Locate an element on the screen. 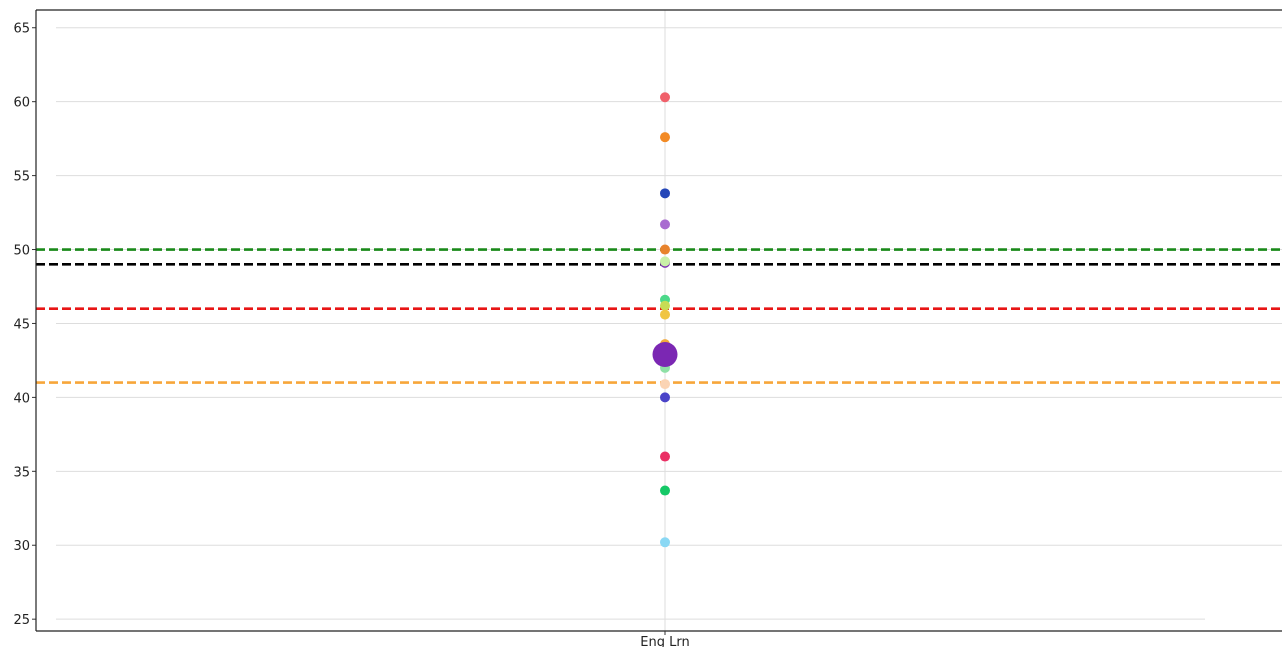  y-tick-label: 45 is located at coordinates (21, 324).